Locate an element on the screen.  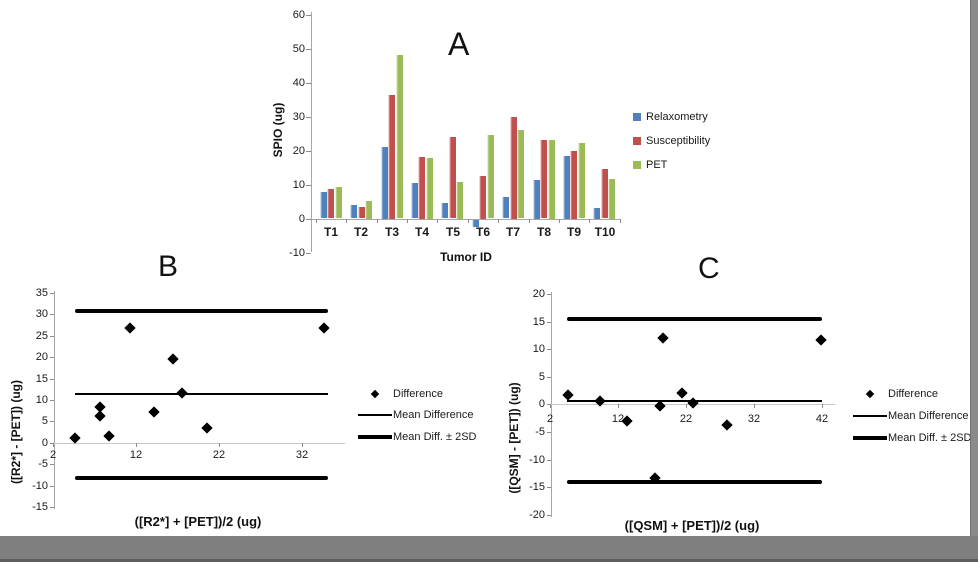
bar-category-label: T4 is located at coordinates (421, 232).